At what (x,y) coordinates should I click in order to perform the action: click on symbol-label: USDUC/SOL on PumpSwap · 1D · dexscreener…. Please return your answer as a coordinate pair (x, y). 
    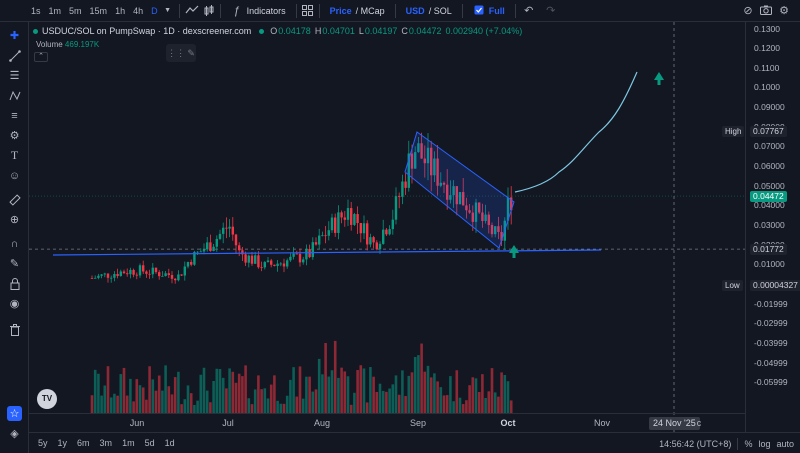
    Looking at the image, I should click on (147, 31).